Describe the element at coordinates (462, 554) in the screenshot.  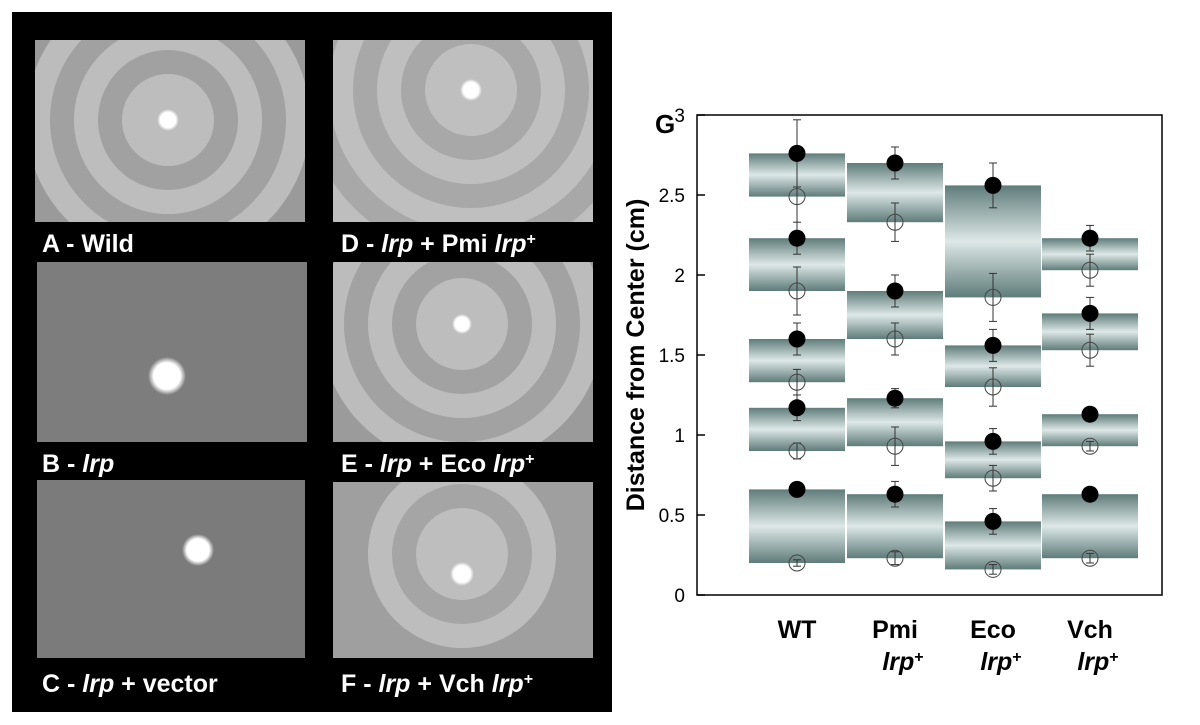
I see `ring` at that location.